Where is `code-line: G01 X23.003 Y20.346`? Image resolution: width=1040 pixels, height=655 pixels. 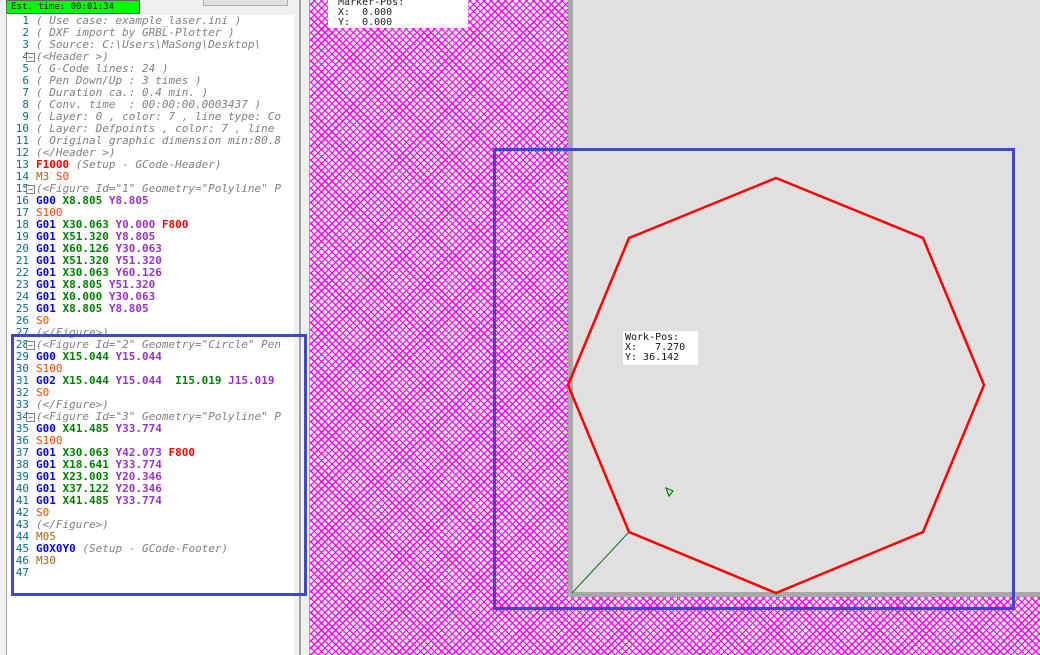 code-line: G01 X23.003 Y20.346 is located at coordinates (99, 477).